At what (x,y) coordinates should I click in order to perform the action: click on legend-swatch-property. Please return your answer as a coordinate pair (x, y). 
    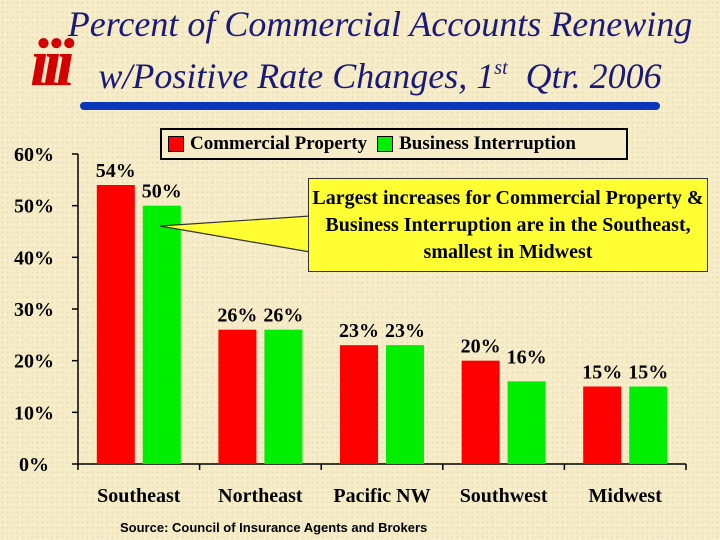
    Looking at the image, I should click on (176, 144).